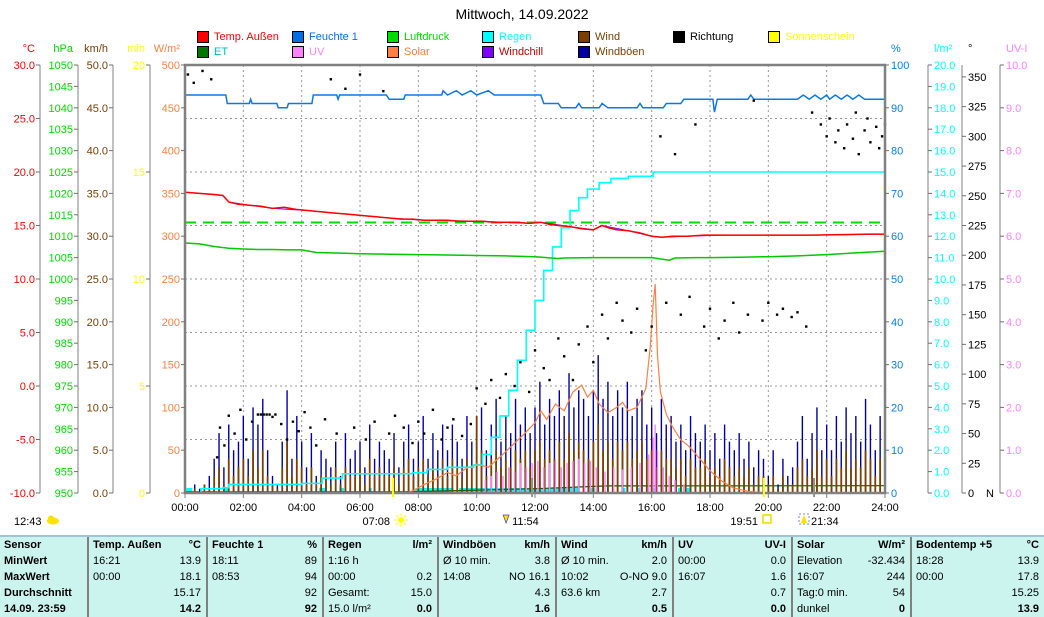  Describe the element at coordinates (171, 280) in the screenshot. I see `axis-tick-label: 250` at that location.